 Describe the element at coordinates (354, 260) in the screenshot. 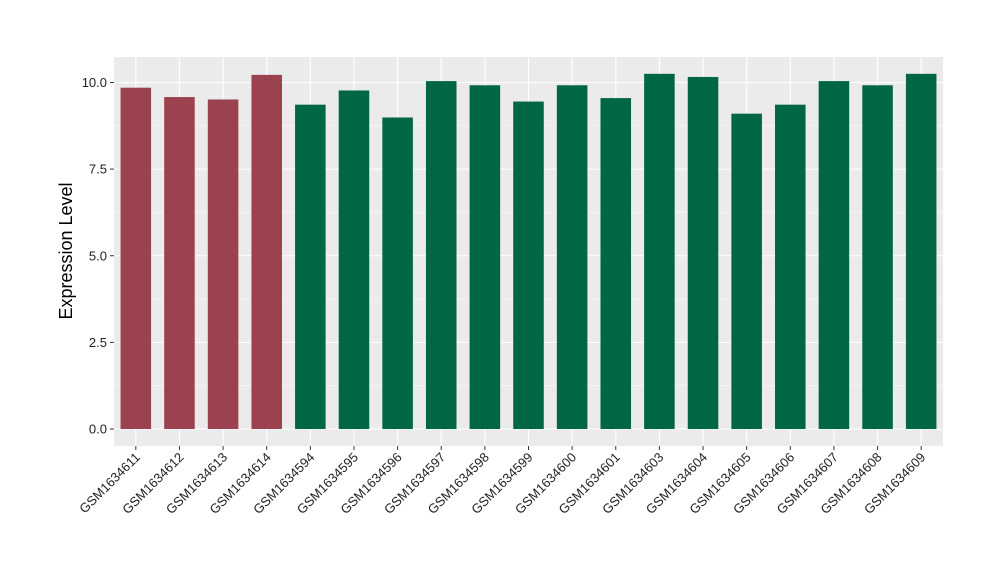

I see `bar-GSM1634595` at that location.